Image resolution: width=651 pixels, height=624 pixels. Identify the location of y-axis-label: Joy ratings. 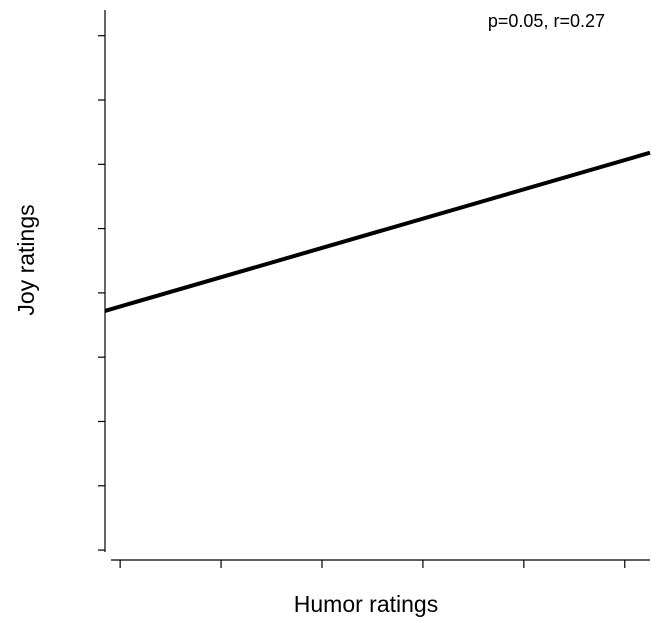
(26, 259).